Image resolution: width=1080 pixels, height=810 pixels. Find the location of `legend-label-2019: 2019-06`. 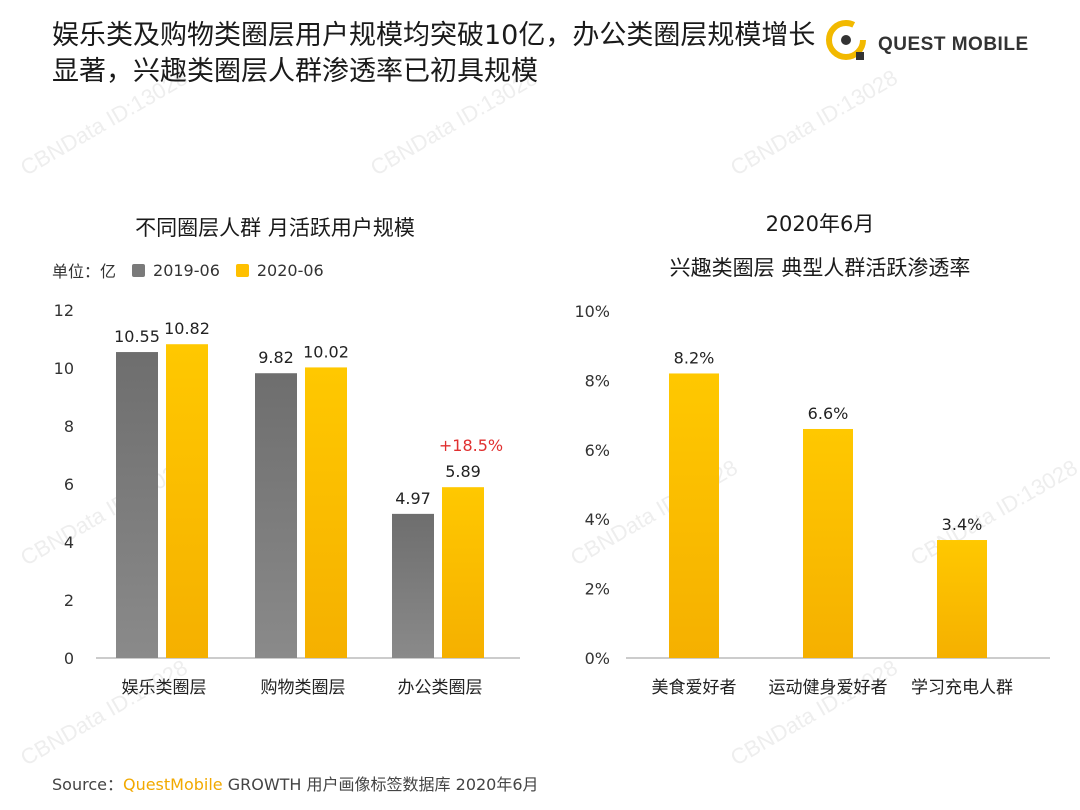

legend-label-2019: 2019-06 is located at coordinates (186, 270).